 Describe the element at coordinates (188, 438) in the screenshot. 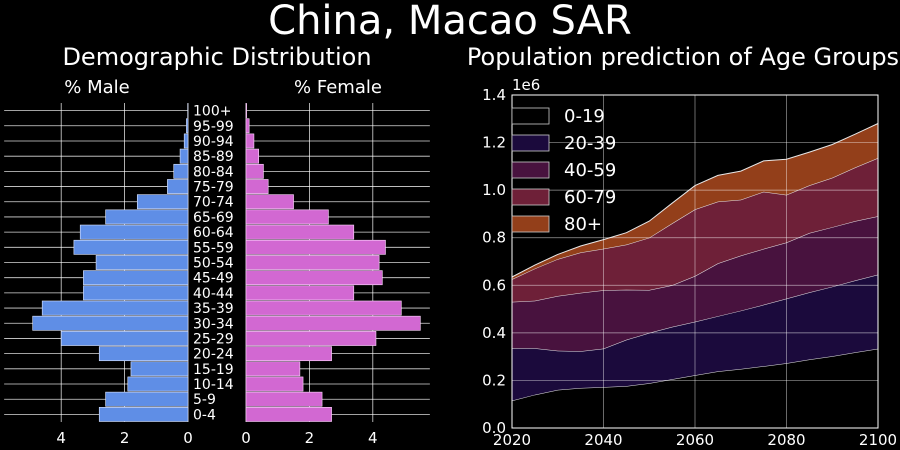

I see `male-x-tick-label: 0` at that location.